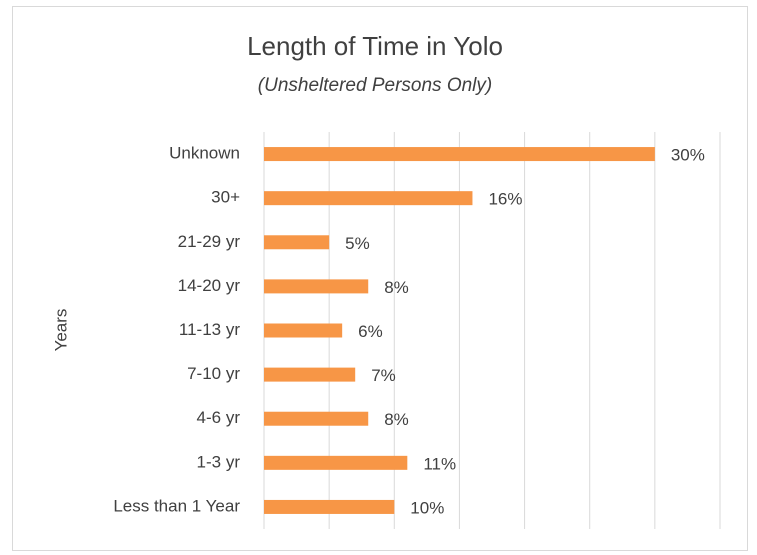  I want to click on y-tick-label: 21-29 yr, so click(209, 241).